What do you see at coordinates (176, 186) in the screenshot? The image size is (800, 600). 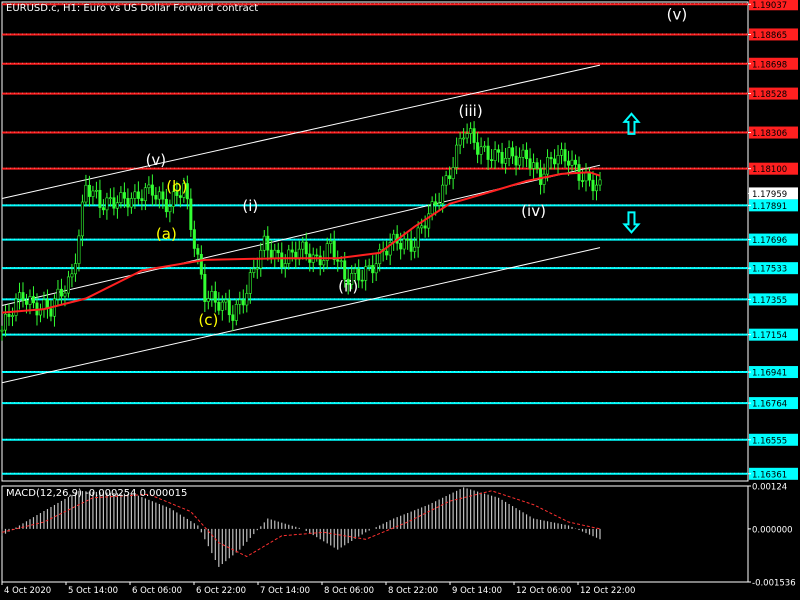 I see `wave-label: (b)` at bounding box center [176, 186].